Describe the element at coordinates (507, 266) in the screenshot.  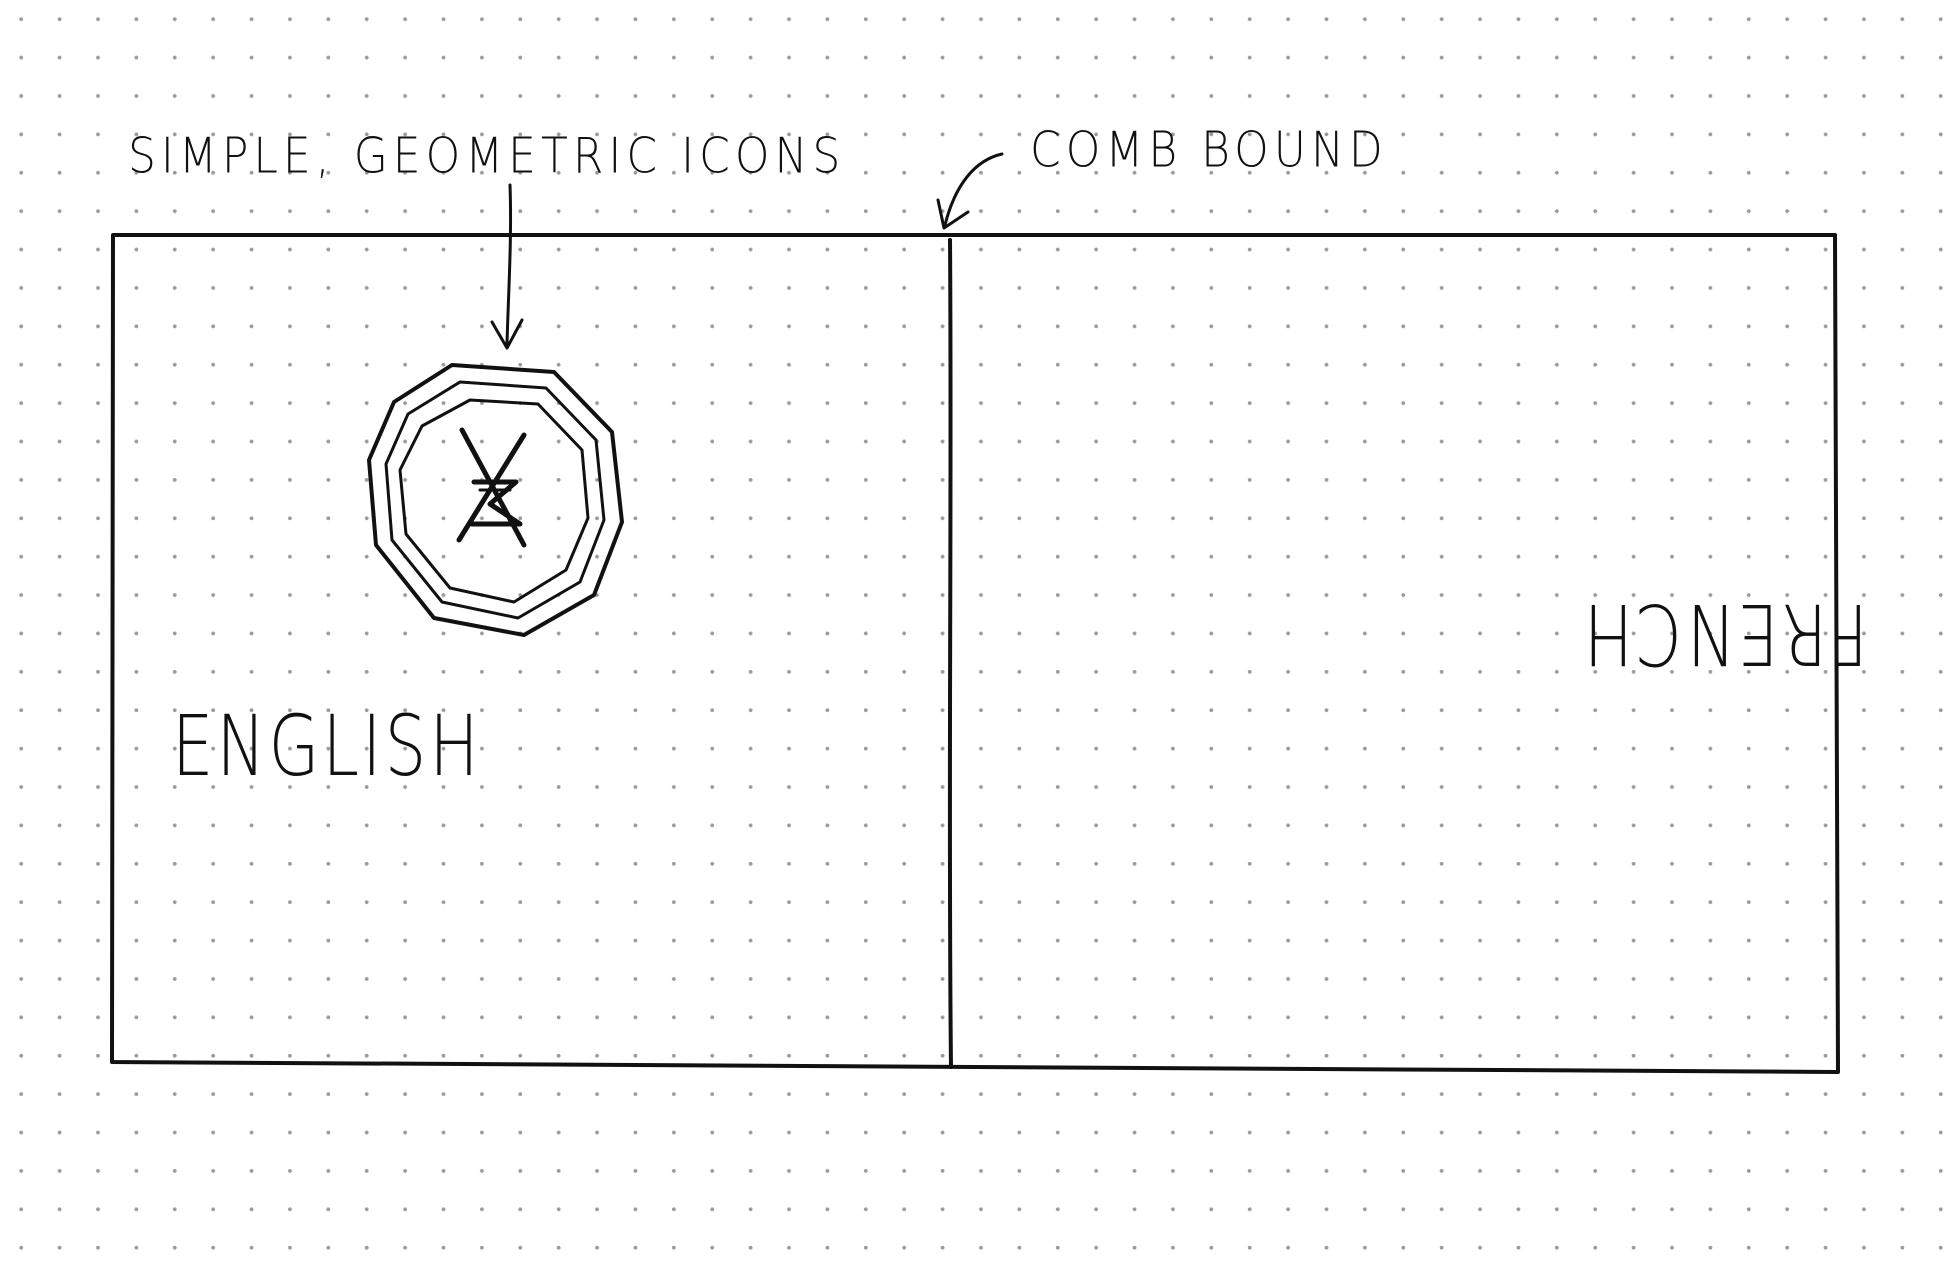
I see `icons-arrow` at that location.